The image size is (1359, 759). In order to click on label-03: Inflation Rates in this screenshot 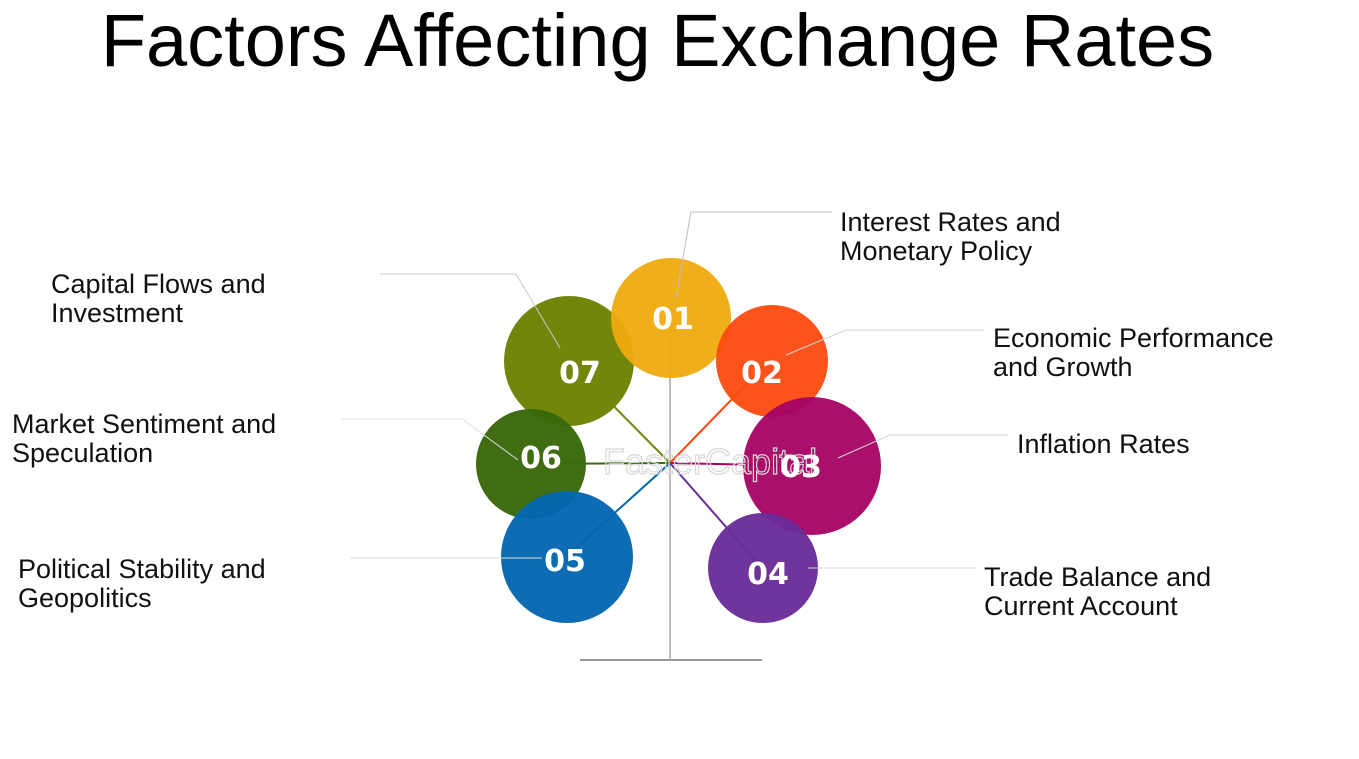, I will do `click(1103, 444)`.